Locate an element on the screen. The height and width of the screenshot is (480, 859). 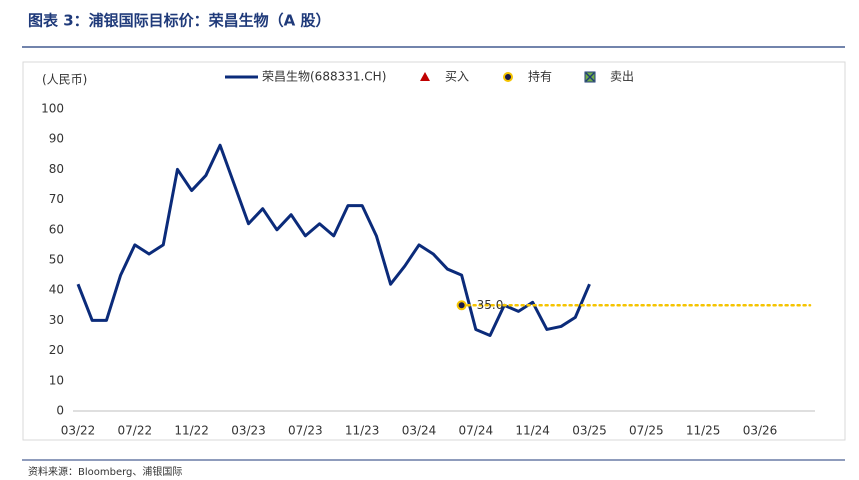
y-tick-label: 10 is located at coordinates (56, 380).